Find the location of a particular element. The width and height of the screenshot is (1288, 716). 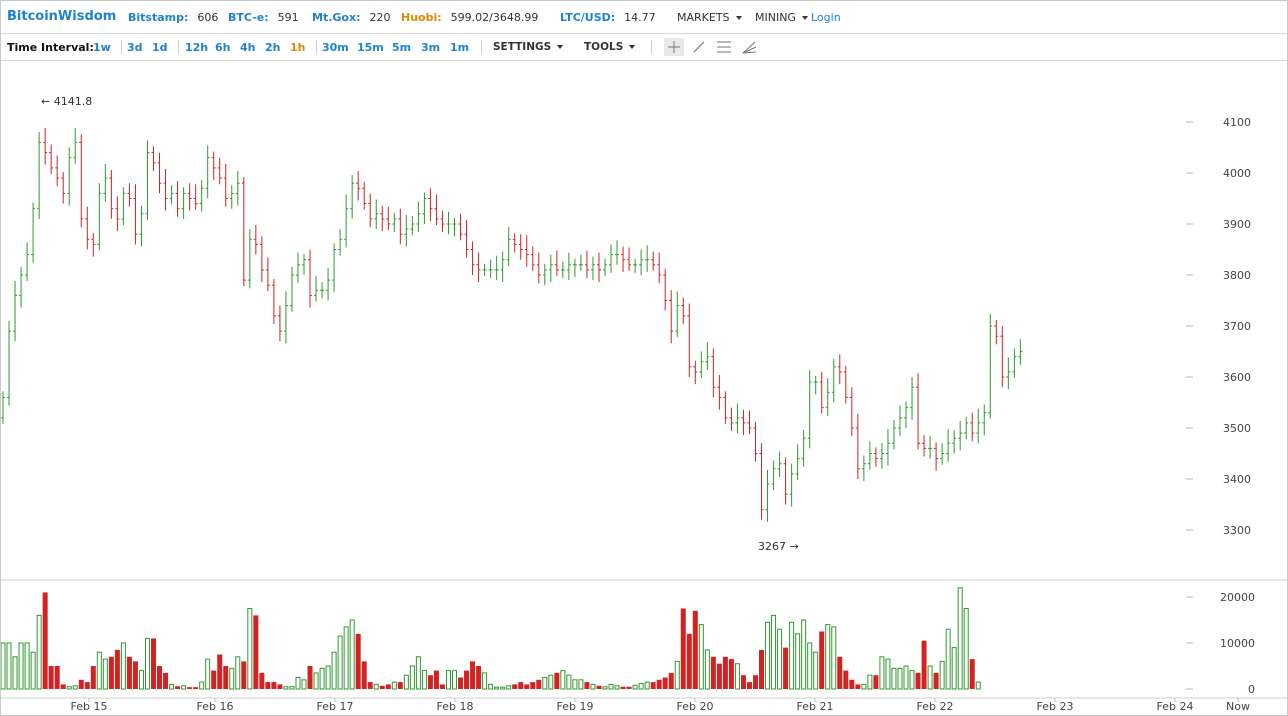

ticker-ltcusd: LTC/USD: 14.77 is located at coordinates (608, 17).